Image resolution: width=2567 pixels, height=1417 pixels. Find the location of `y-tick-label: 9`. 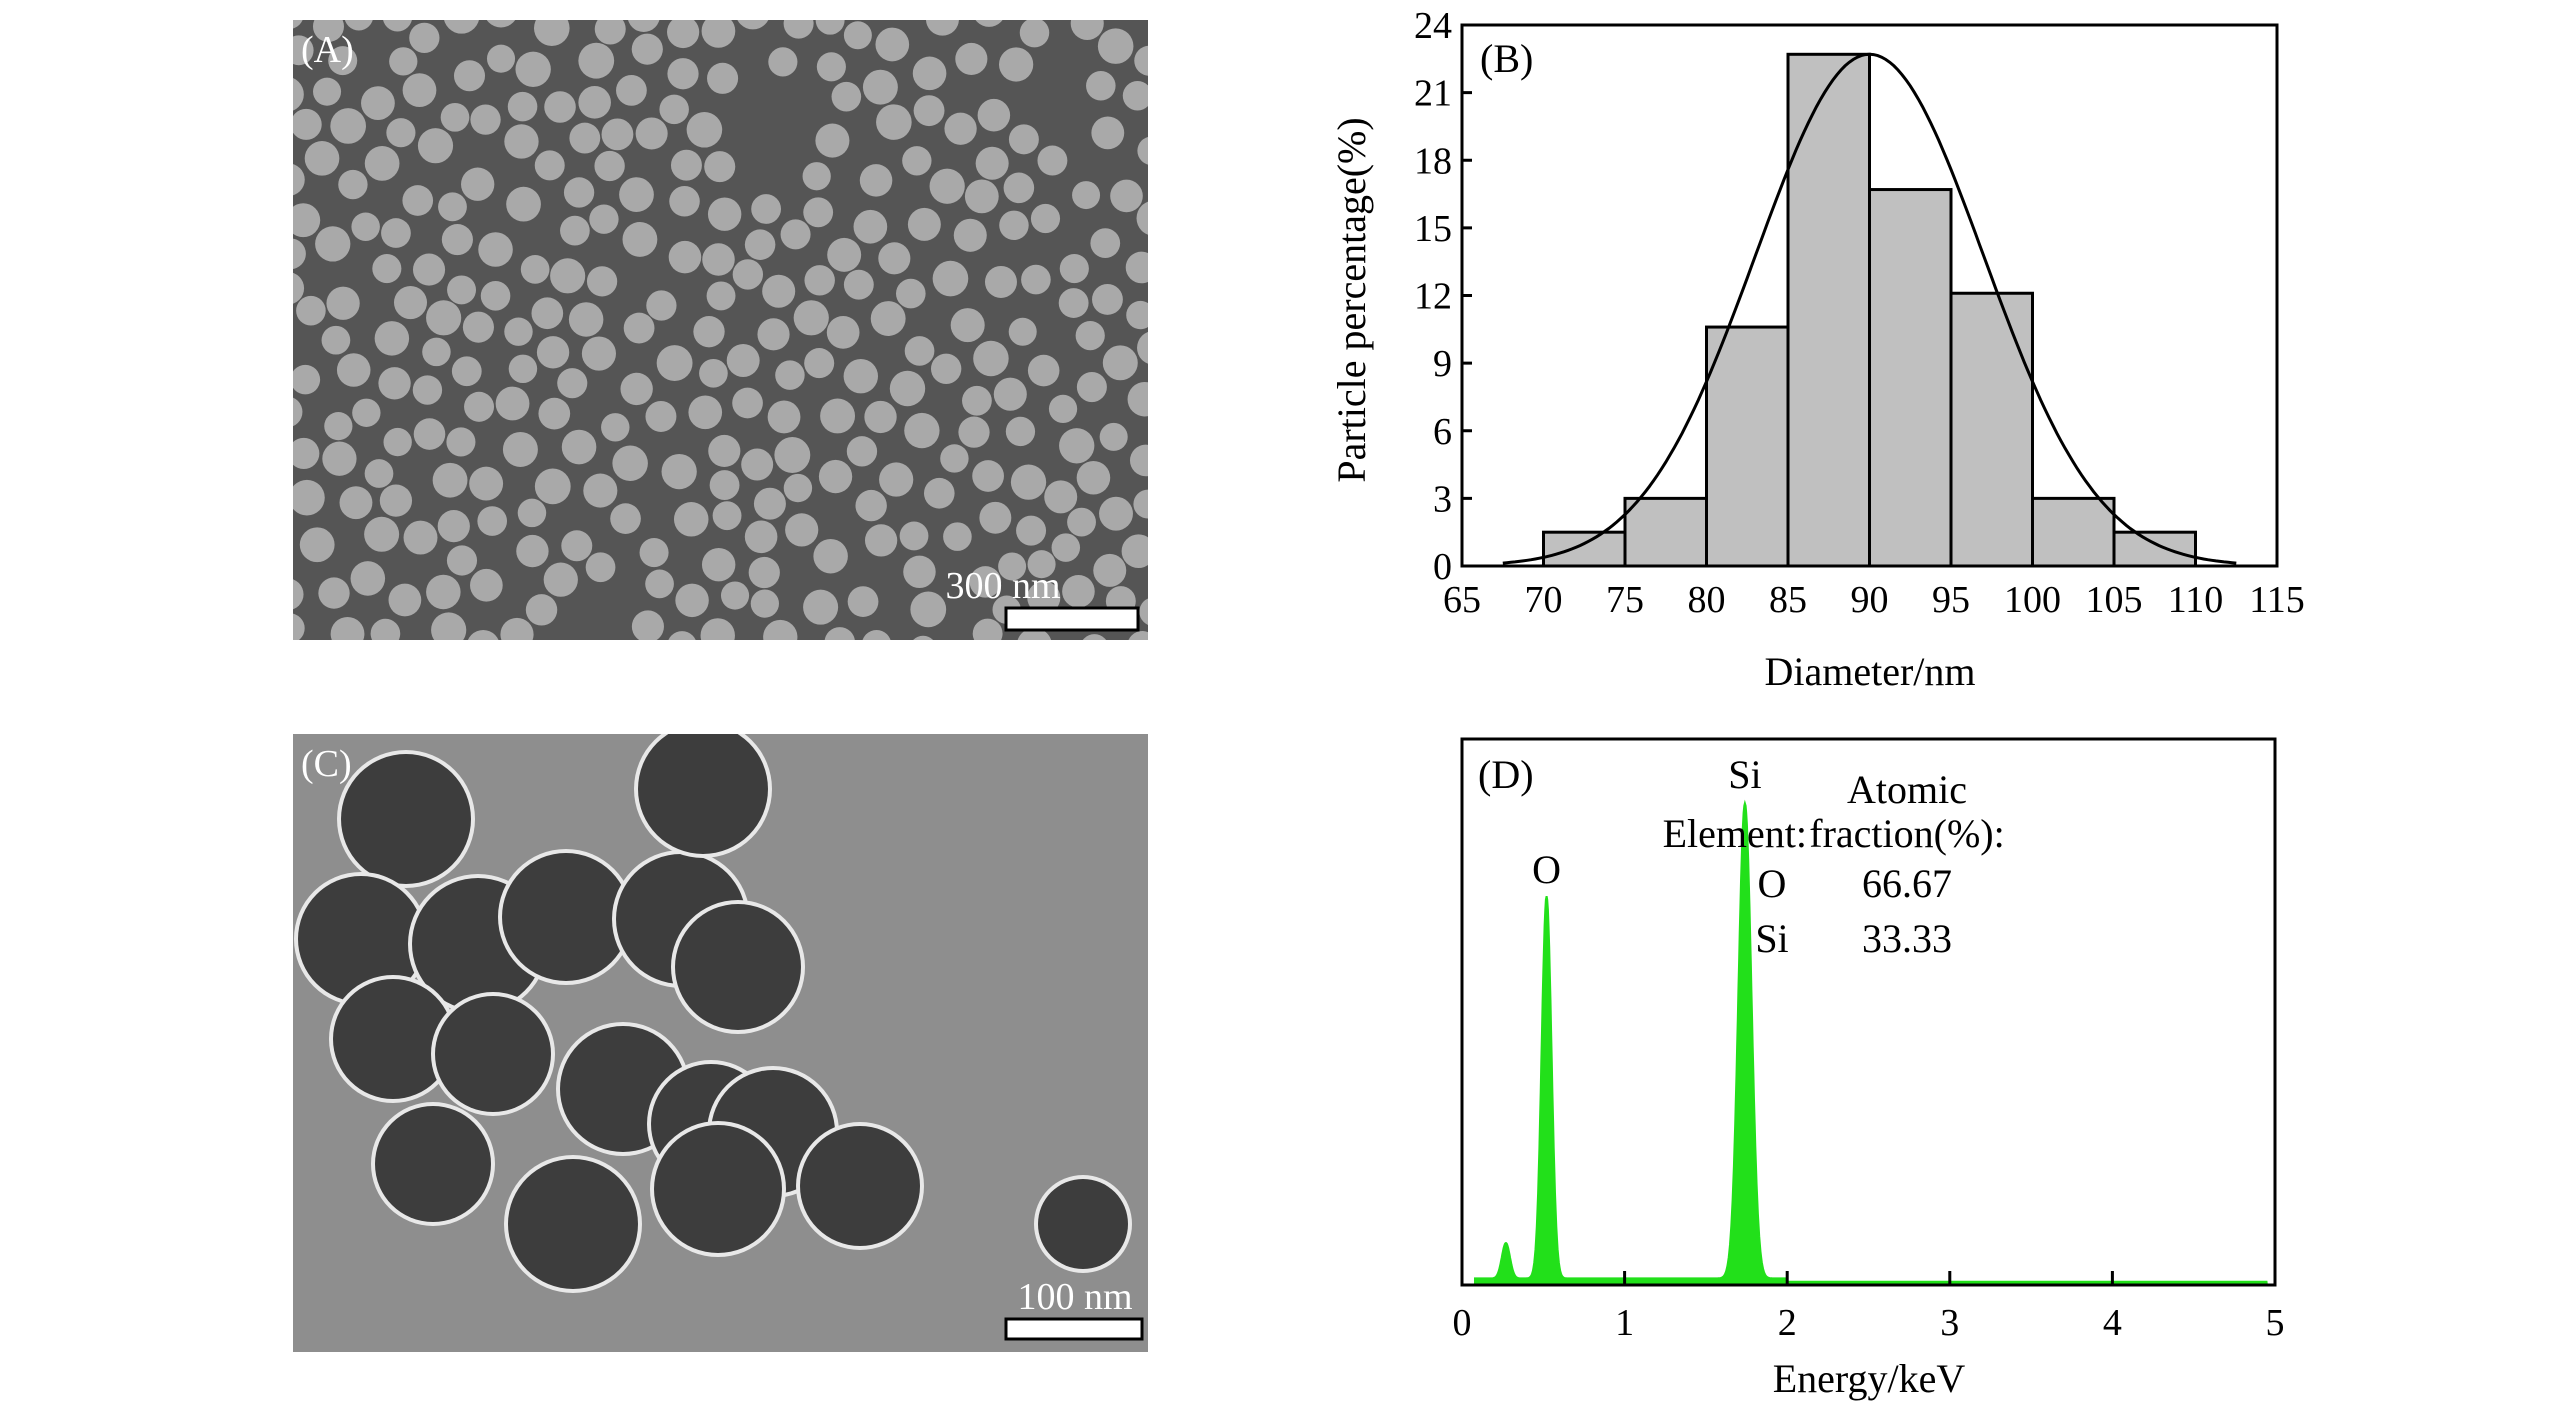

y-tick-label: 9 is located at coordinates (1442, 364).